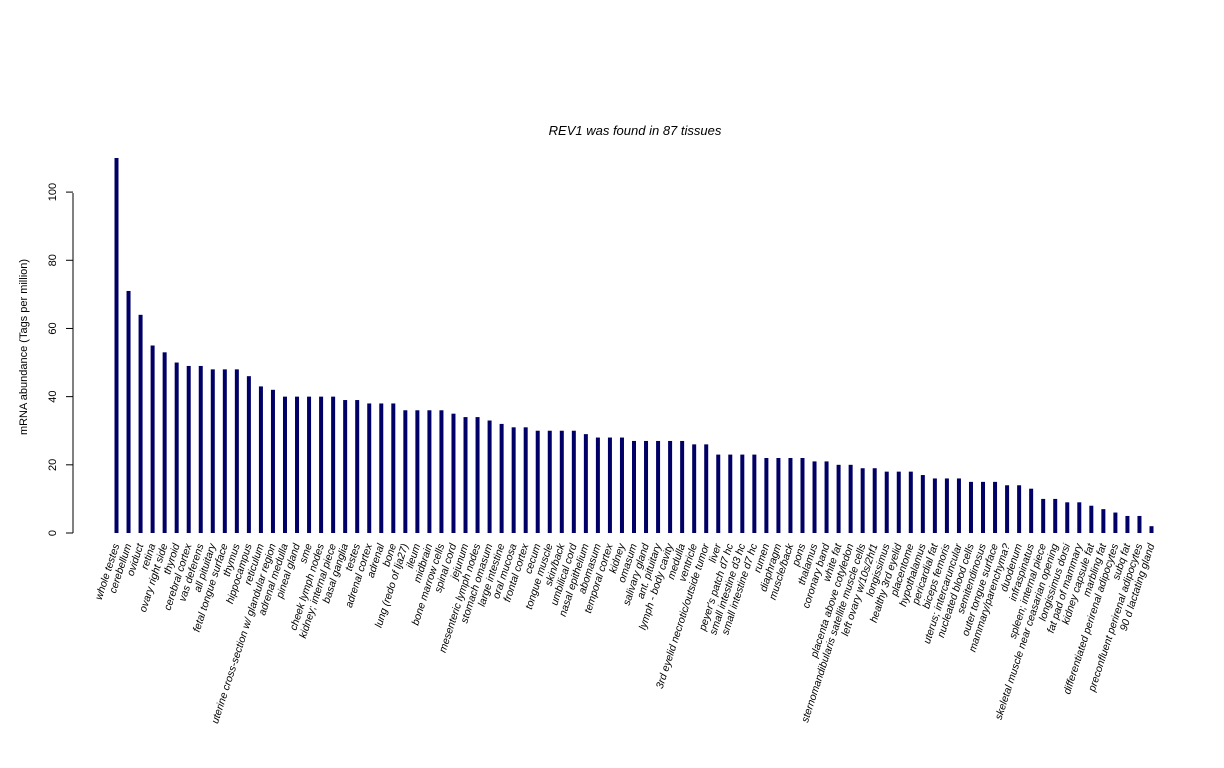 The width and height of the screenshot is (1224, 768). I want to click on category-label: liver, so click(716, 553).